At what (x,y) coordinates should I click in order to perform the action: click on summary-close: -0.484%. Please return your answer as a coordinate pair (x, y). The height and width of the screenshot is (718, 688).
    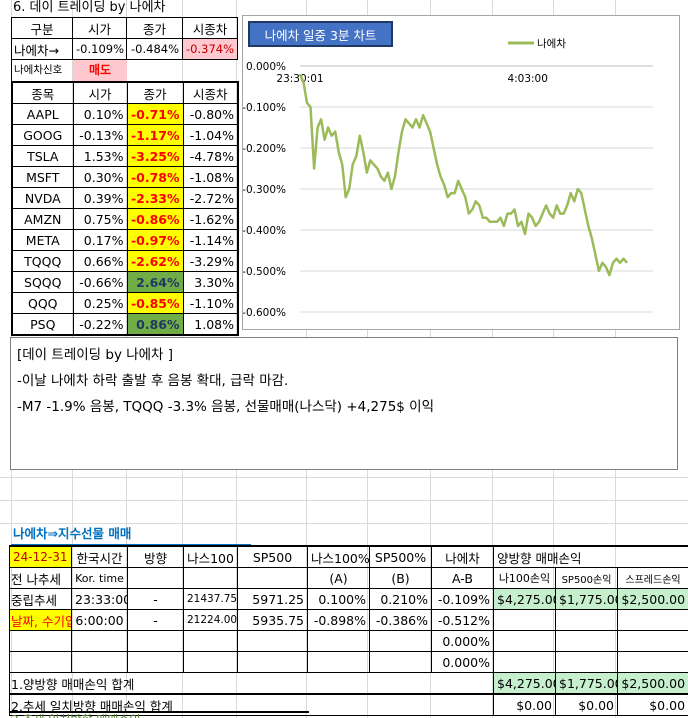
    Looking at the image, I should click on (154, 49).